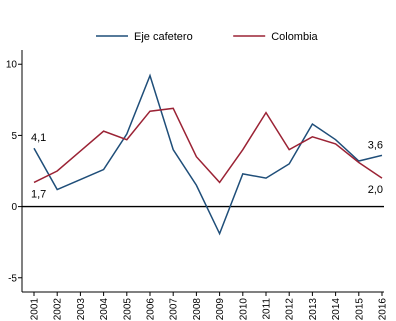  Describe the element at coordinates (207, 37) in the screenshot. I see `legend: Eje cafetero Colombia` at that location.